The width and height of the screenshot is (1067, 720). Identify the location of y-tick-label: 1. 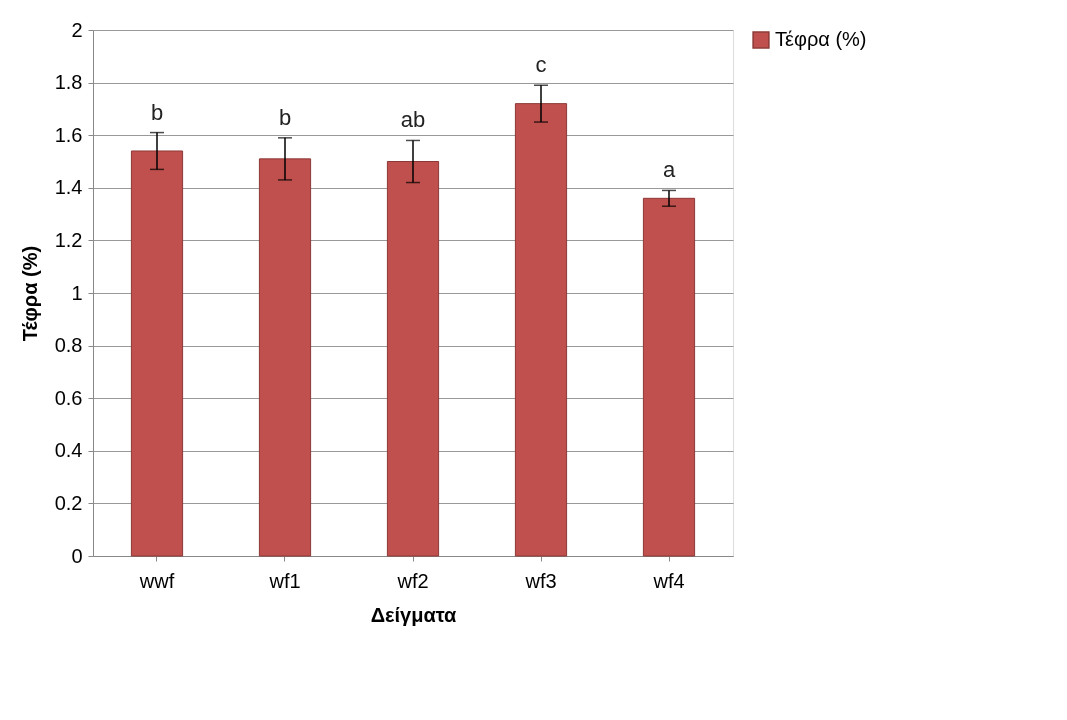
(77, 292).